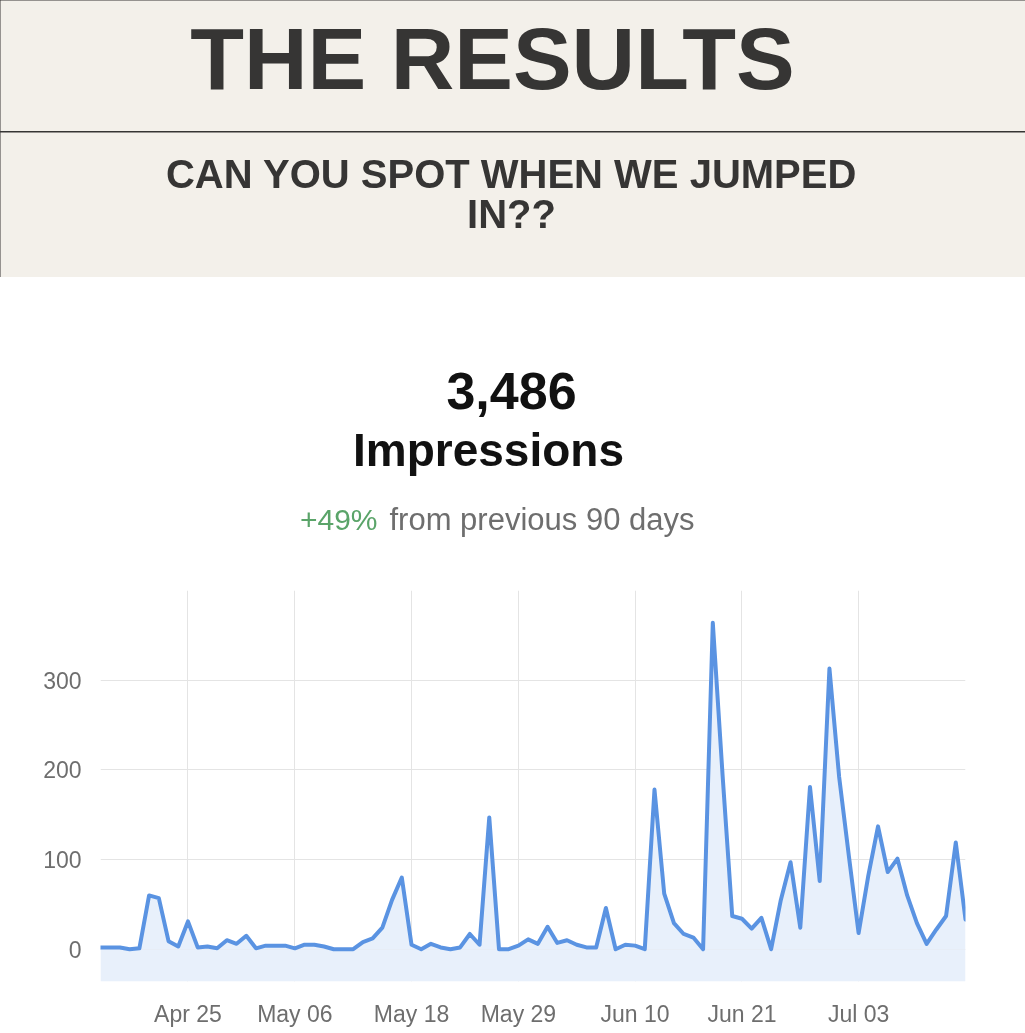 The height and width of the screenshot is (1033, 1025). Describe the element at coordinates (62, 770) in the screenshot. I see `y-tick-label: 200` at that location.